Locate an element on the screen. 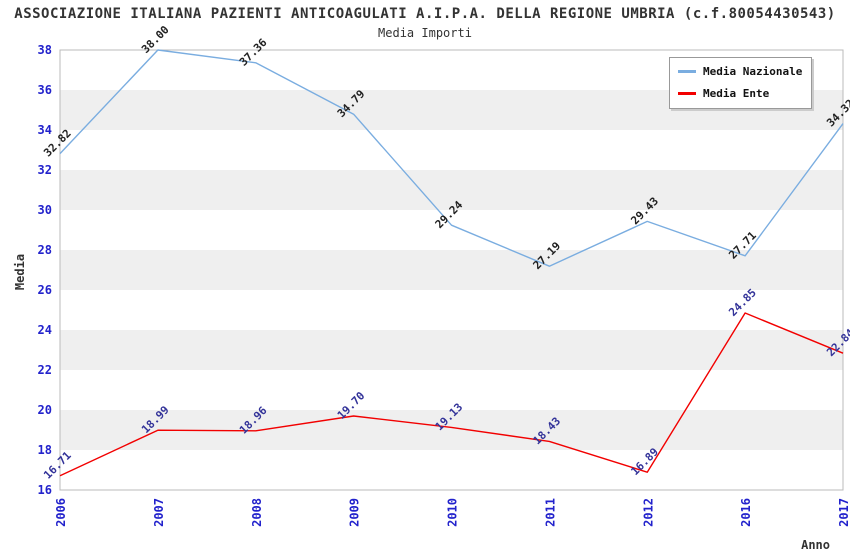 This screenshot has width=850, height=550. data-point-label: 16.89 is located at coordinates (644, 461).